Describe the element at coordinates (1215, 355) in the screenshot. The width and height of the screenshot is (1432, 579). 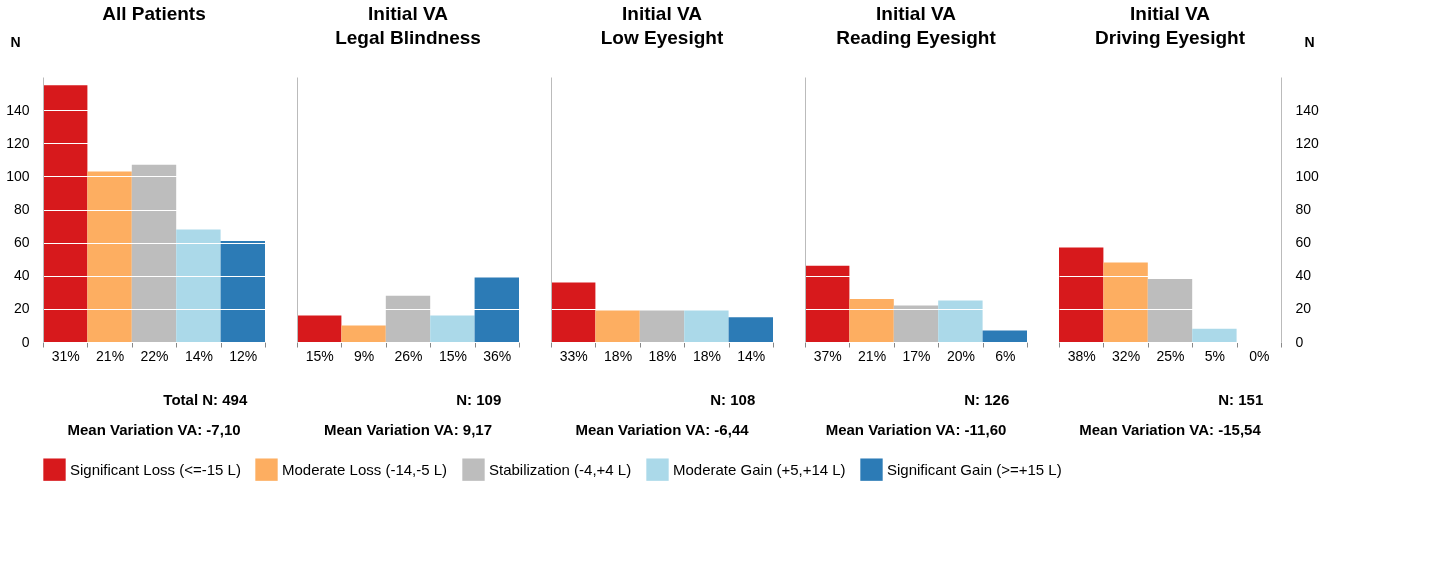
I see `x-tick-label: 5%` at that location.